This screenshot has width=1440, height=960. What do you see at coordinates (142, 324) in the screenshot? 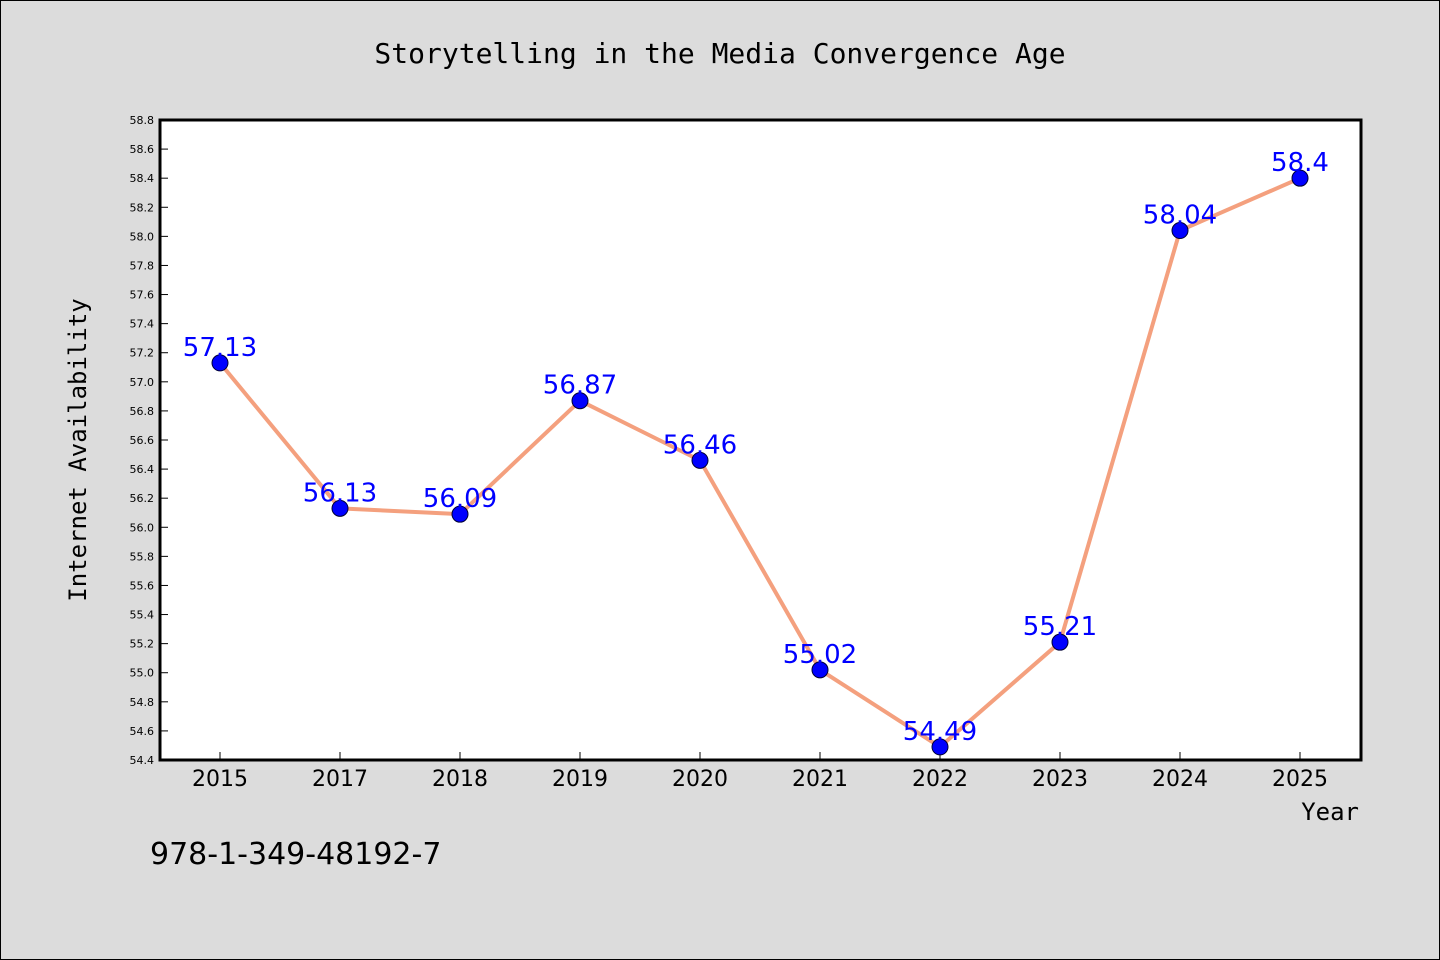
I see `y-tick-label: 57.4` at bounding box center [142, 324].